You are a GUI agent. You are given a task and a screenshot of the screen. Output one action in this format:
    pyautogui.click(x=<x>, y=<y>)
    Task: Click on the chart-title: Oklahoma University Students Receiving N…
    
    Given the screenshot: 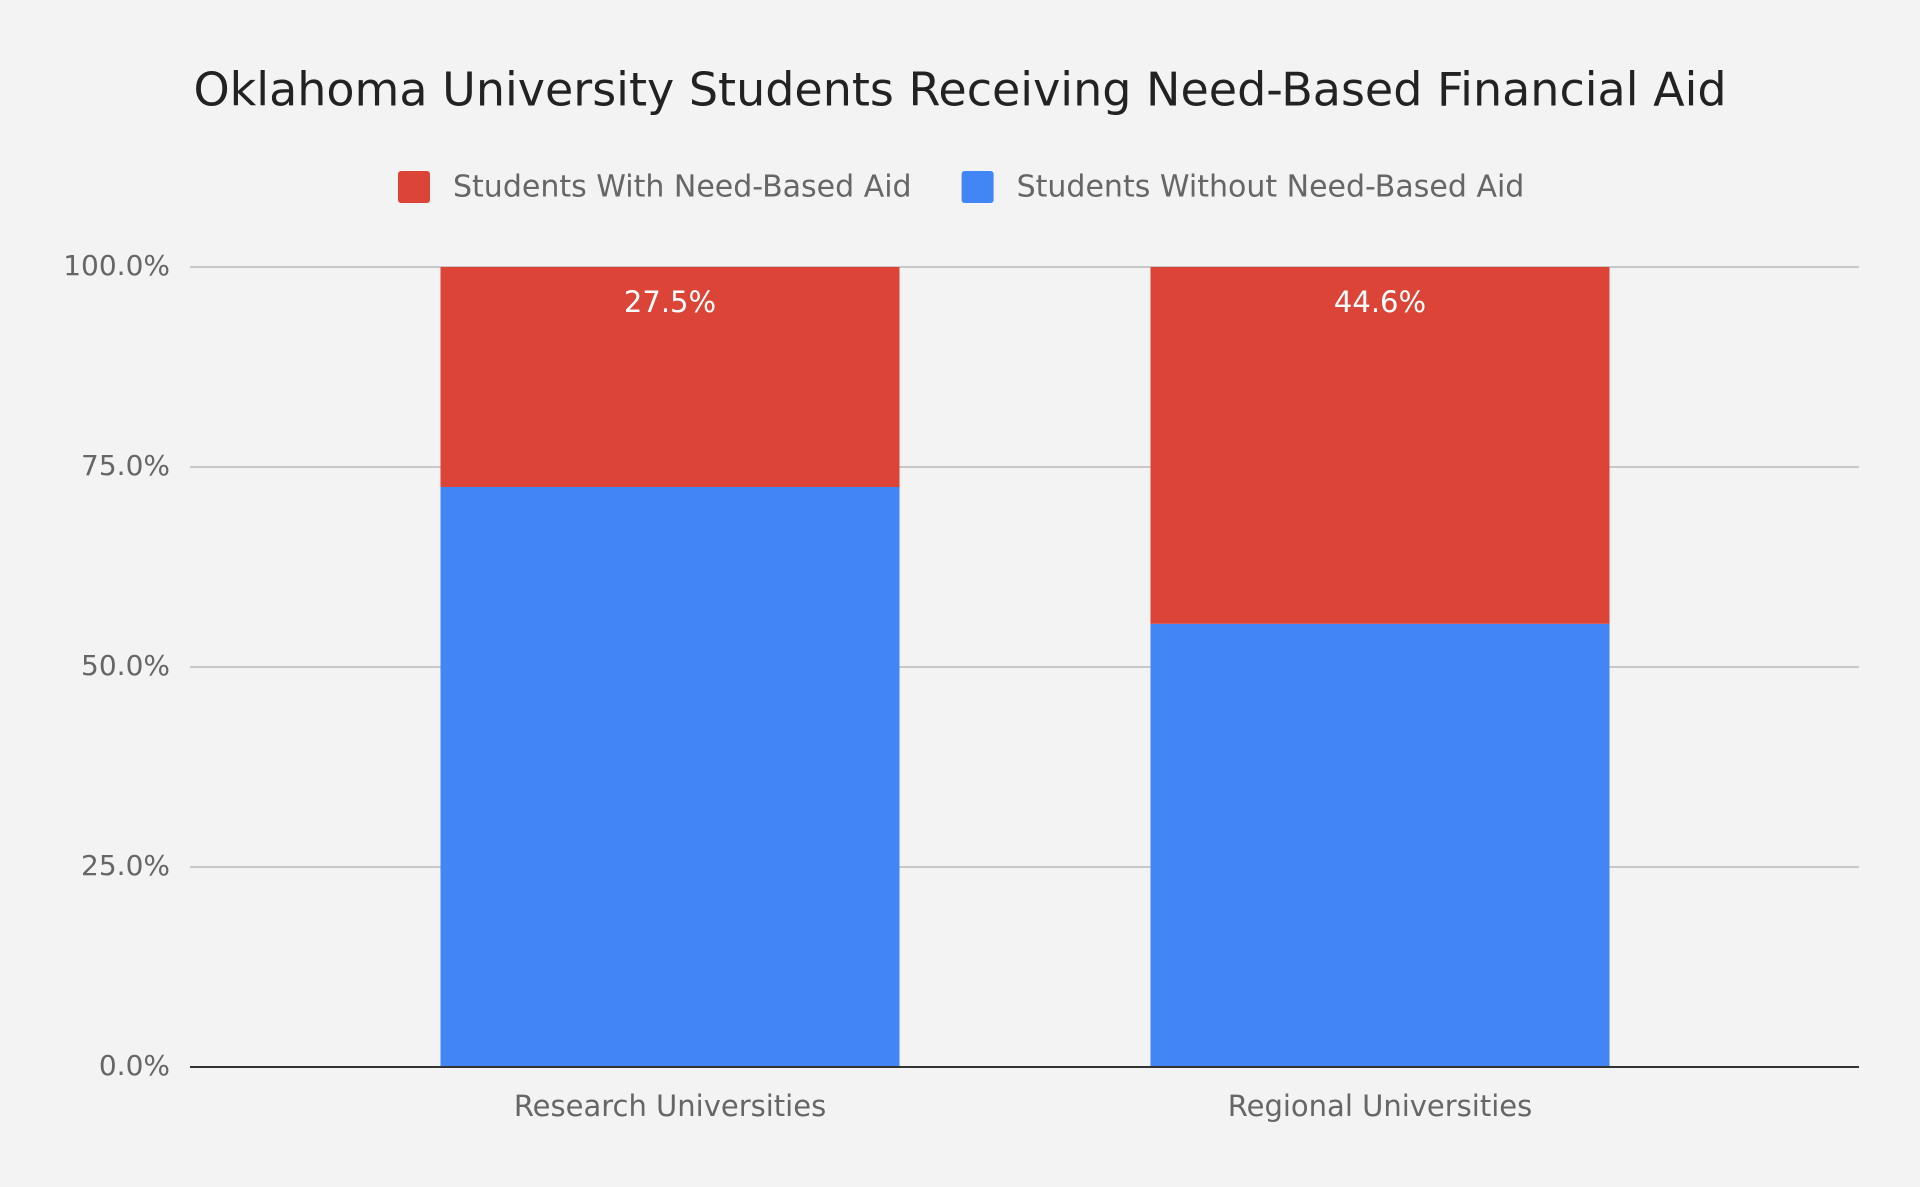 What is the action you would take?
    pyautogui.click(x=959, y=90)
    